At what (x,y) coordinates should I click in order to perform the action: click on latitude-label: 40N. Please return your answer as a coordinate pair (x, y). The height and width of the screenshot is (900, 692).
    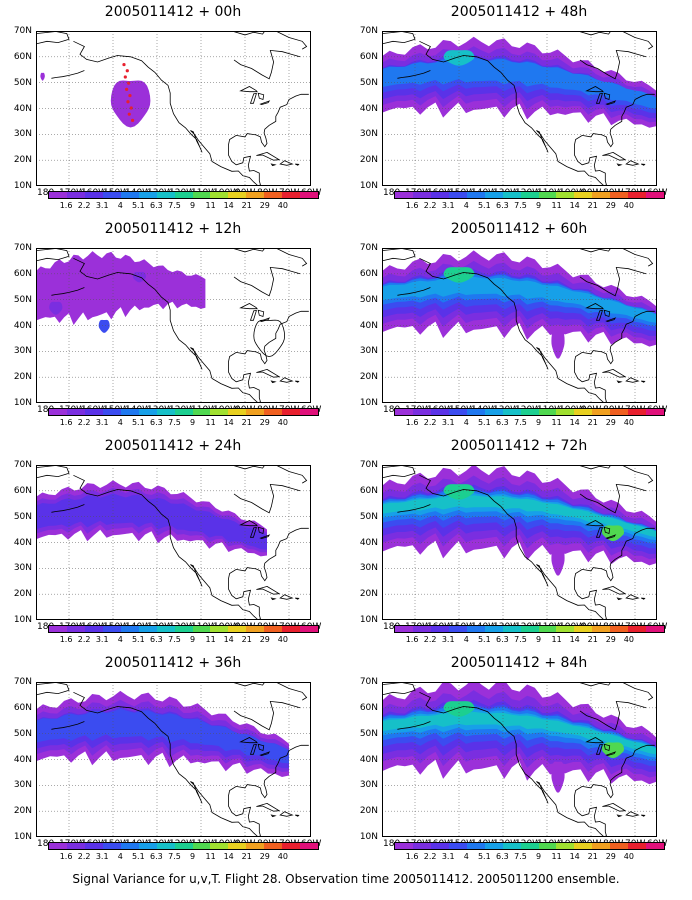
    Looking at the image, I should click on (22, 108).